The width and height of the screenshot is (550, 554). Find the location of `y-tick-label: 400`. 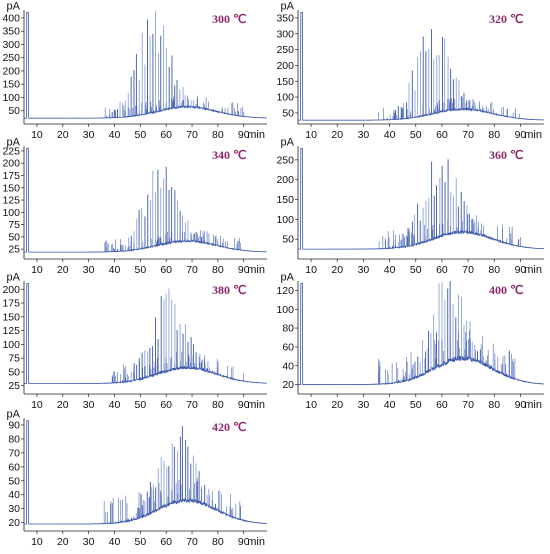

y-tick-label: 400 is located at coordinates (11, 18).